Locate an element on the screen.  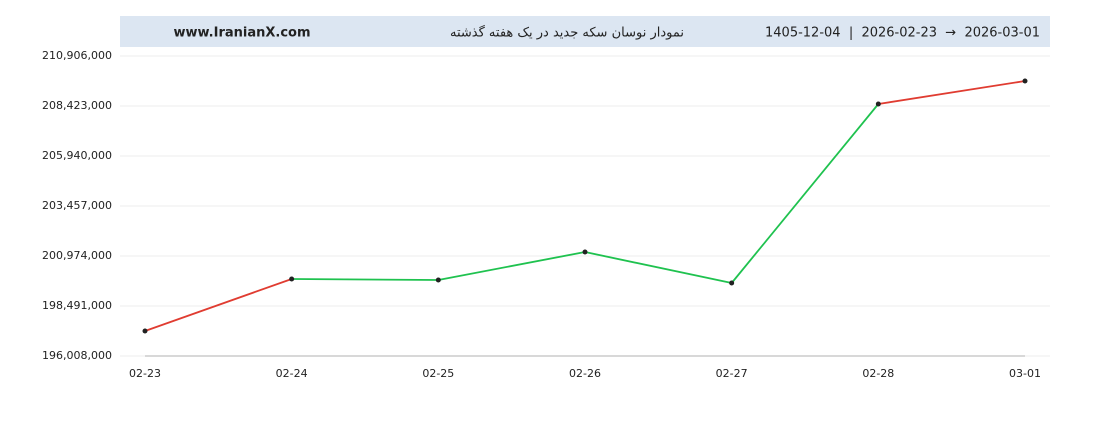
x-tick-label: 02-28 is located at coordinates (878, 373).